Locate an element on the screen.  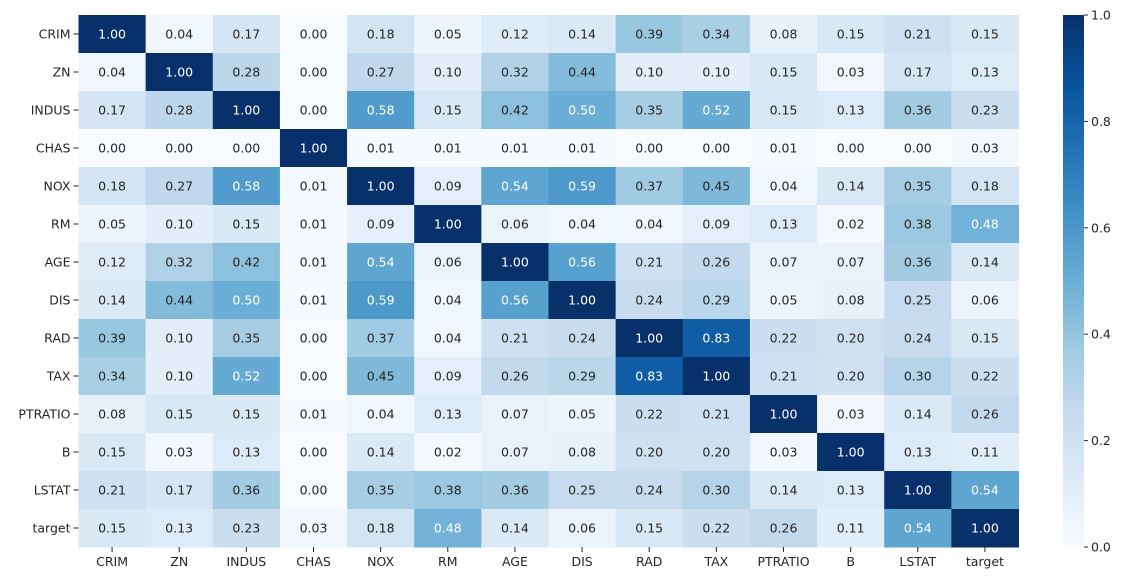
cell-annotation: 0.22 is located at coordinates (985, 376).